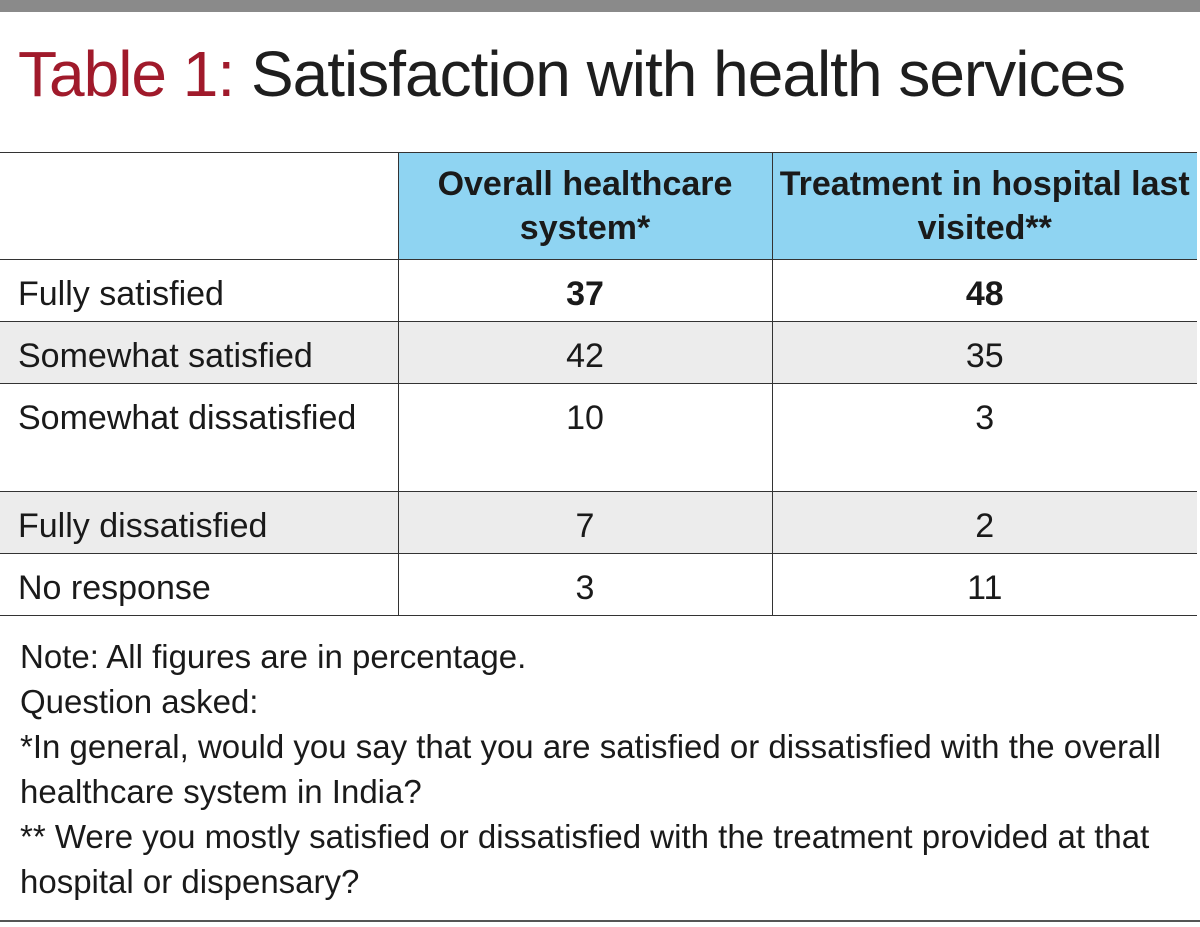  What do you see at coordinates (199, 206) in the screenshot?
I see `header-empty-cell` at bounding box center [199, 206].